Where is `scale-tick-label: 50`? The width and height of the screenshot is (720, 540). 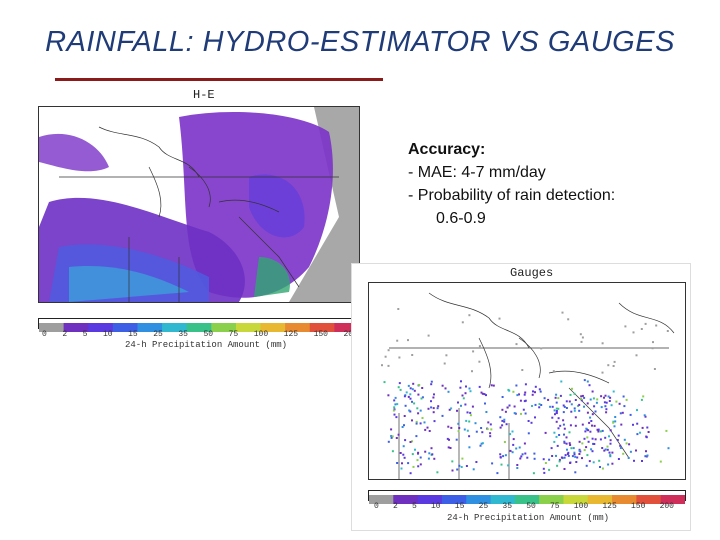
scale-tick-label: 50 is located at coordinates (208, 334).